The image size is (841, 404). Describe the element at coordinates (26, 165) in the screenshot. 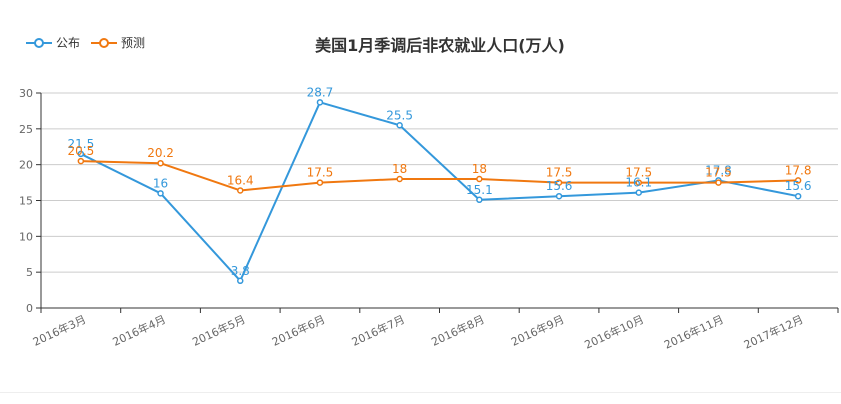

I see `y-tick-label: 20` at that location.